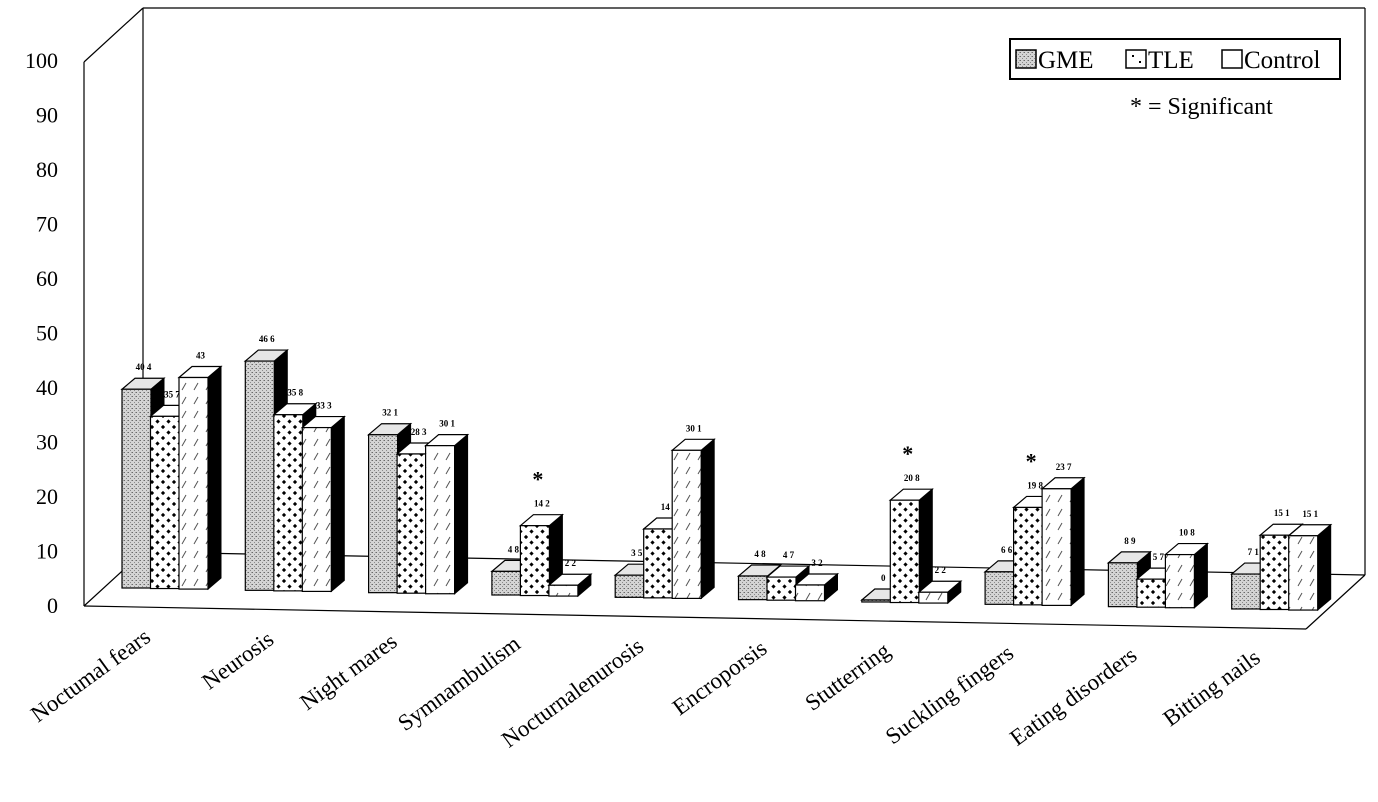 The width and height of the screenshot is (1378, 802). I want to click on bar-neurosis-control-value-label: 33 3, so click(324, 406).